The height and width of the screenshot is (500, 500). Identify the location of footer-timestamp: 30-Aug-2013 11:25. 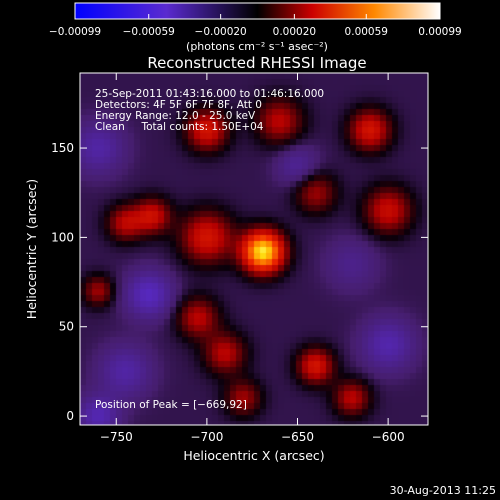
(443, 490).